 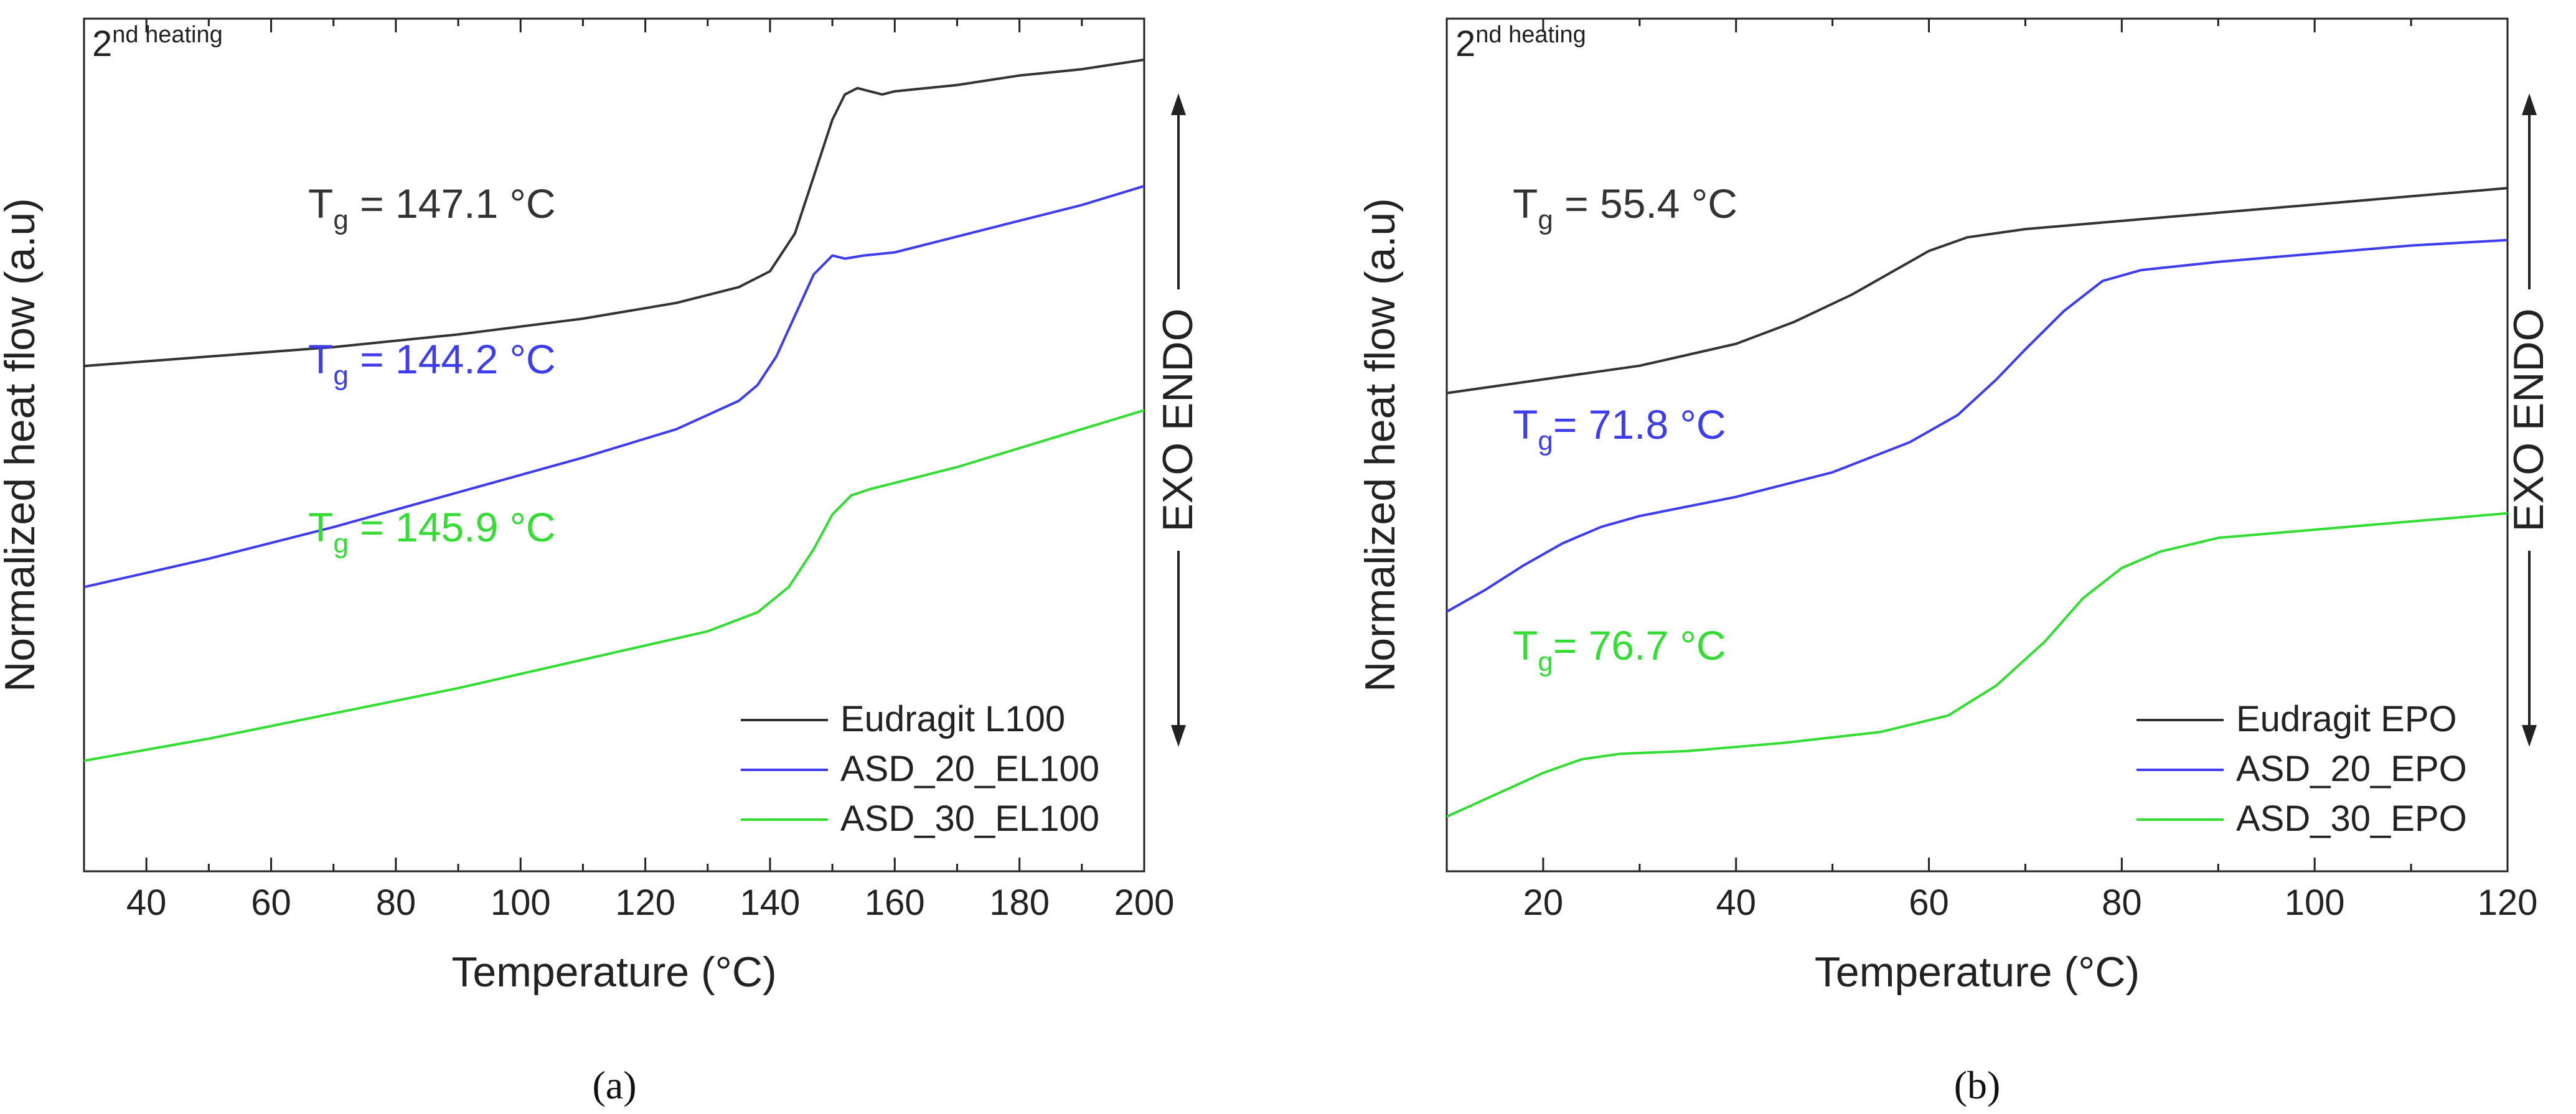 What do you see at coordinates (452, 203) in the screenshot?
I see `tg-value: = 147.1 °C` at bounding box center [452, 203].